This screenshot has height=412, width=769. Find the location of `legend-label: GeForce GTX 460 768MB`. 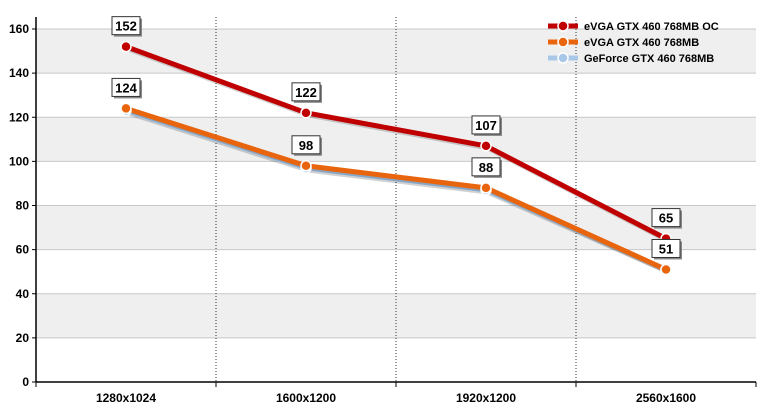

legend-label: GeForce GTX 460 768MB is located at coordinates (649, 59).